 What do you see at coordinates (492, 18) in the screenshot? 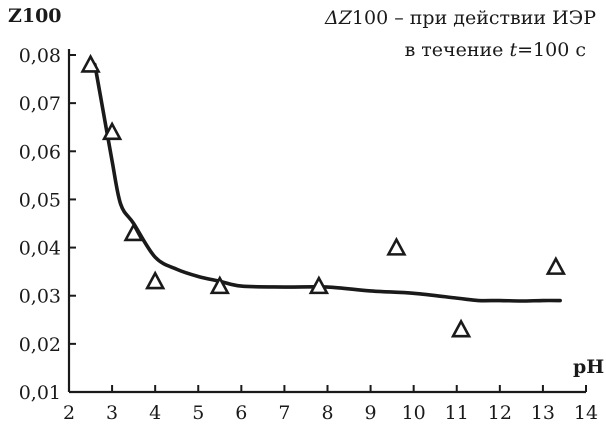
I see `annotation-text: – при действии ИЭР` at bounding box center [492, 18].